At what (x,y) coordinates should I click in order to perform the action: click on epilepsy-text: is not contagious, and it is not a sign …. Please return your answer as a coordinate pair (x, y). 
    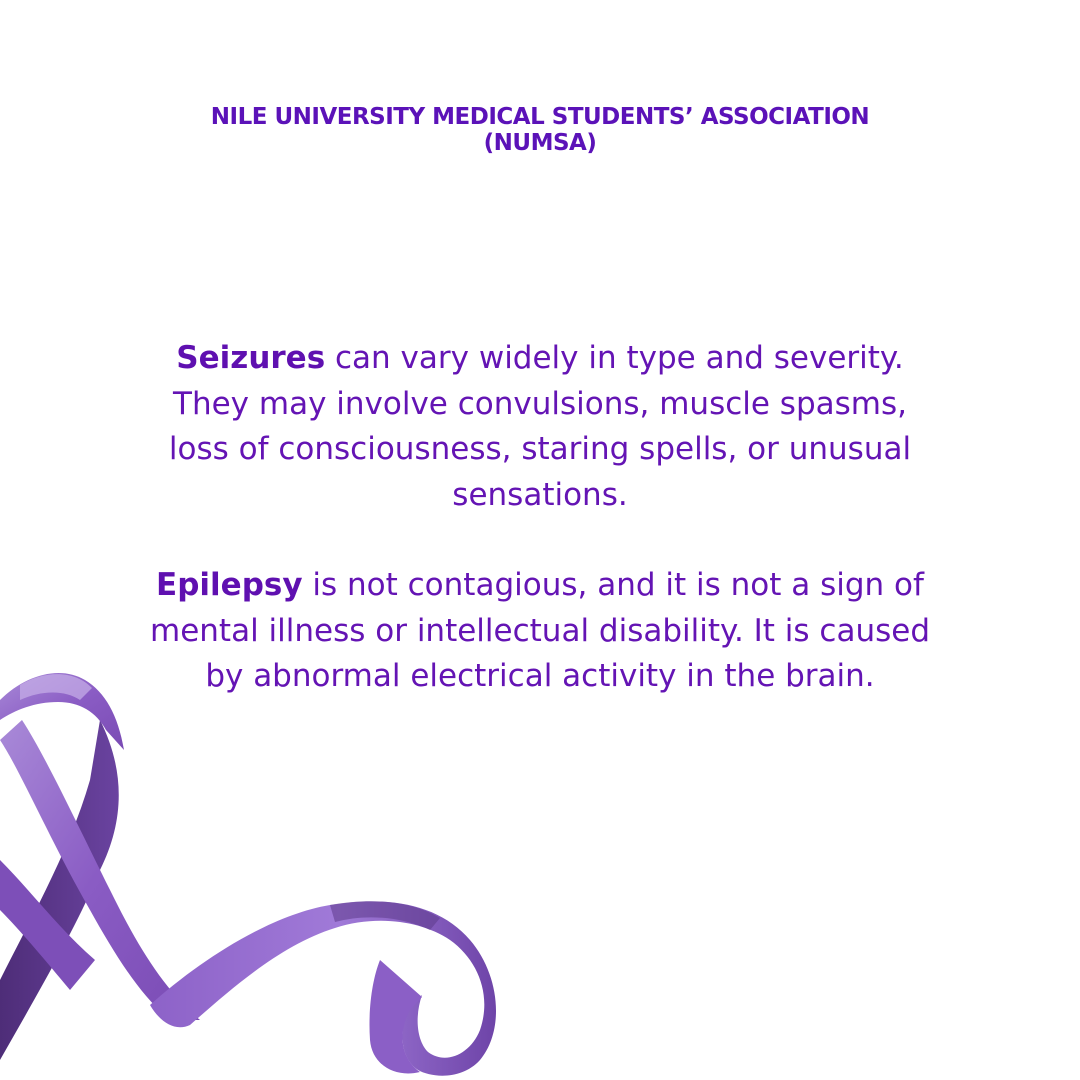
    Looking at the image, I should click on (540, 630).